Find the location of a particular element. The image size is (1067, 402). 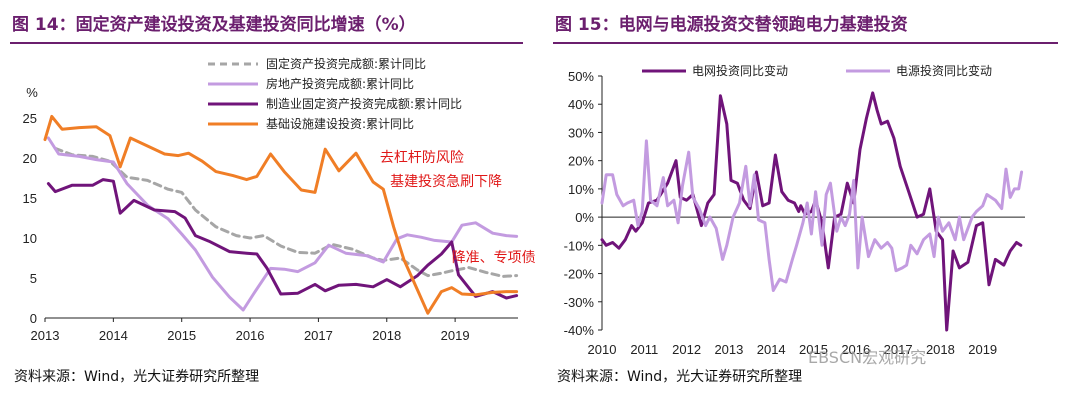

right-y-tick-label: -10% is located at coordinates (579, 245).